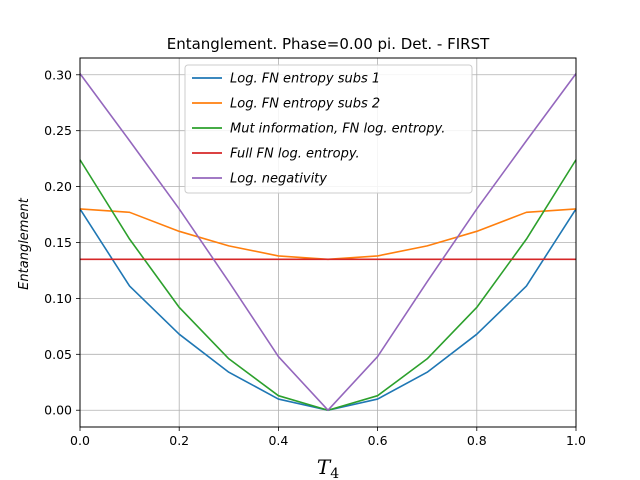  What do you see at coordinates (80, 440) in the screenshot?
I see `x-tick-label-0: 0.0` at bounding box center [80, 440].